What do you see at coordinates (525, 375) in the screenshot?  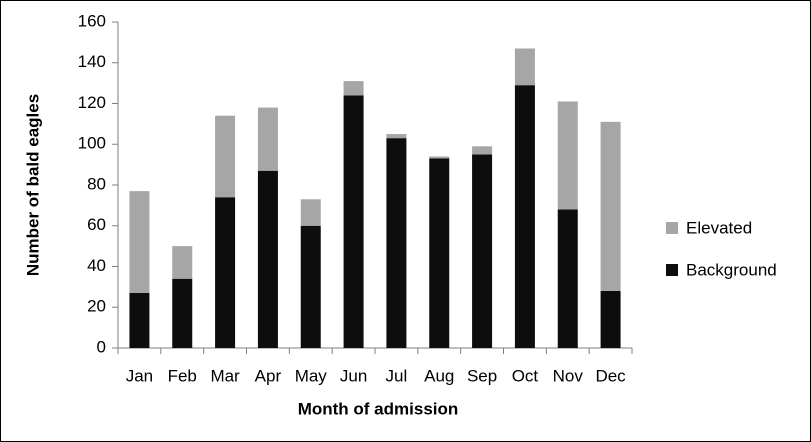 I see `x-tick-label: Oct` at bounding box center [525, 375].